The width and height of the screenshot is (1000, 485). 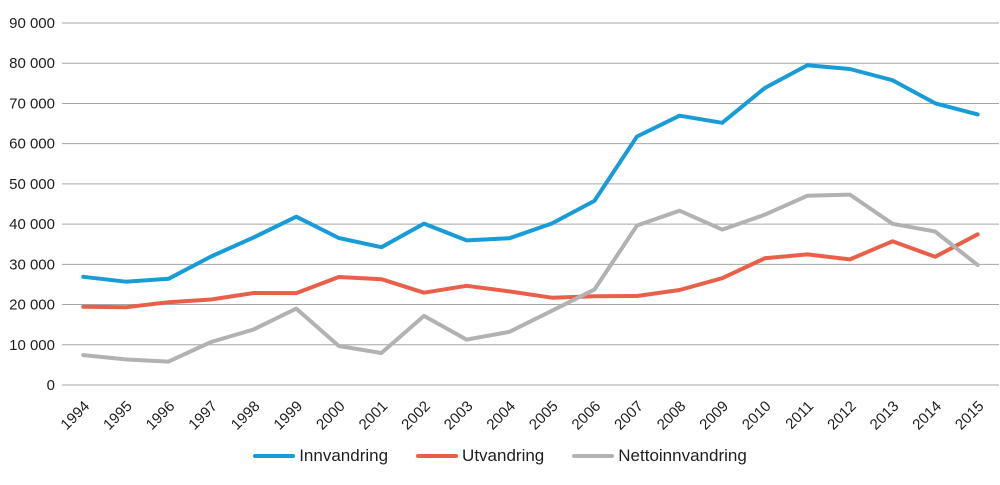 I want to click on y-axis-tick-label: 90 000, so click(x=32, y=23).